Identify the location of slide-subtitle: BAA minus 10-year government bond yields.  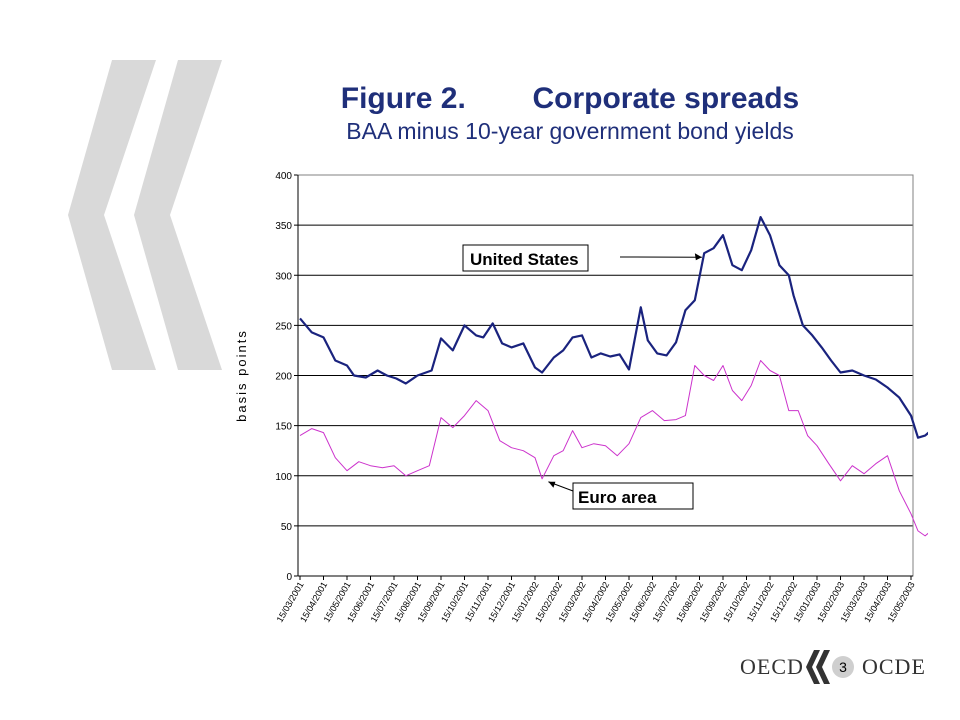
(570, 131).